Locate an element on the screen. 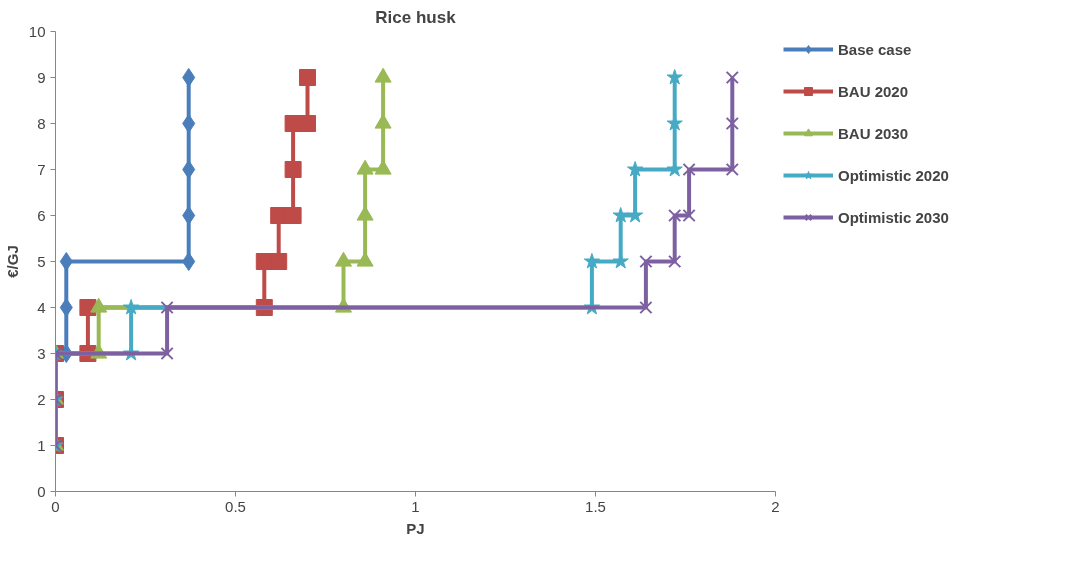  y-tick-label: 1 is located at coordinates (41, 445).